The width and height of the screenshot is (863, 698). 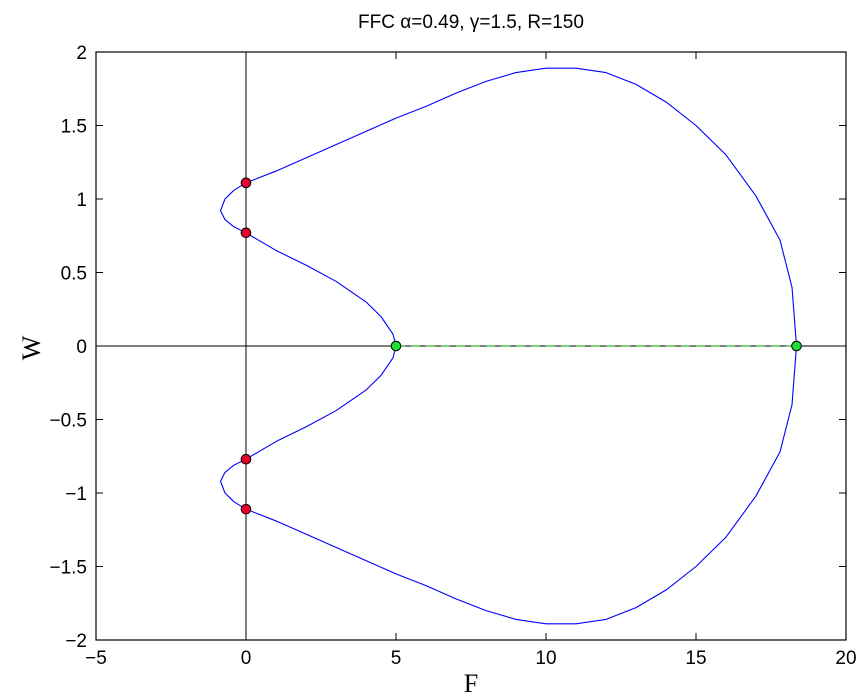 I want to click on y-axis-label: W, so click(x=31, y=347).